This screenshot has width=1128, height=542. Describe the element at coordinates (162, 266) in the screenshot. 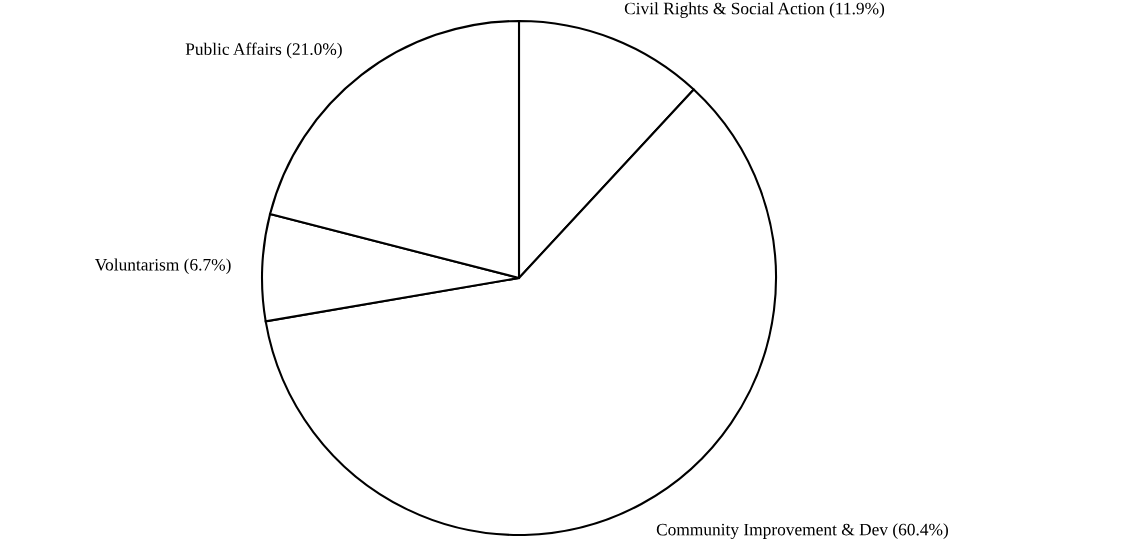

I see `slice-label: Voluntarism (6.7%)` at that location.